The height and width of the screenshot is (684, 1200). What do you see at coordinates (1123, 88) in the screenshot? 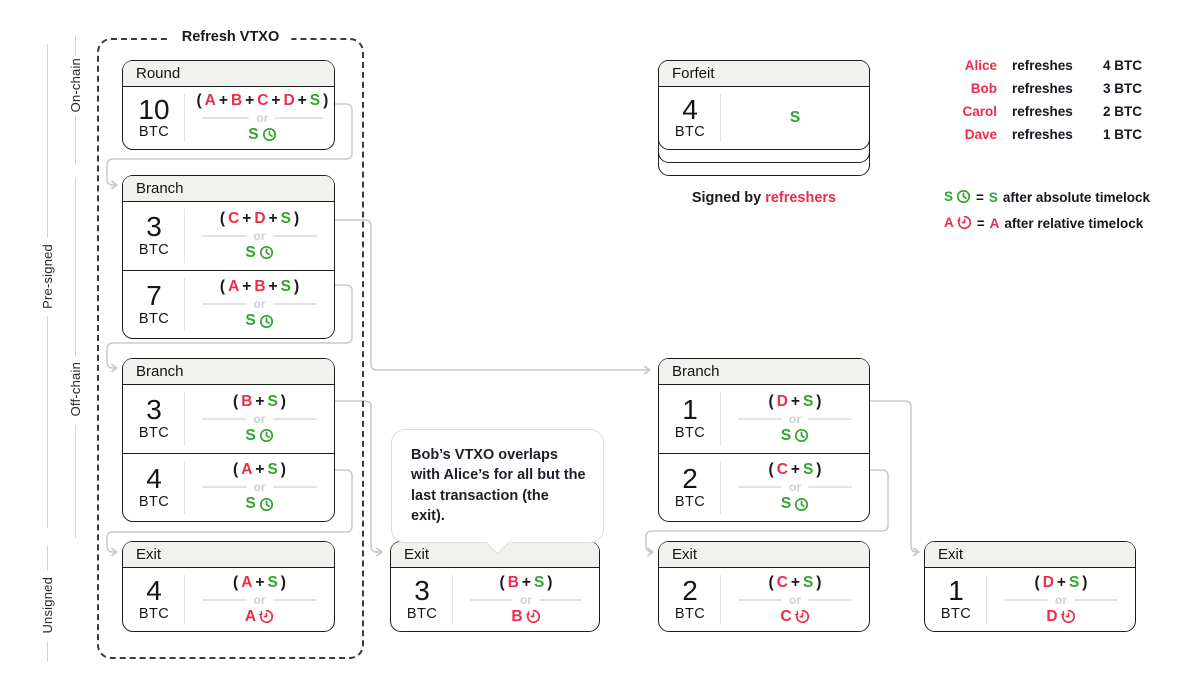
I see `legend-amount: 3 BTC` at bounding box center [1123, 88].